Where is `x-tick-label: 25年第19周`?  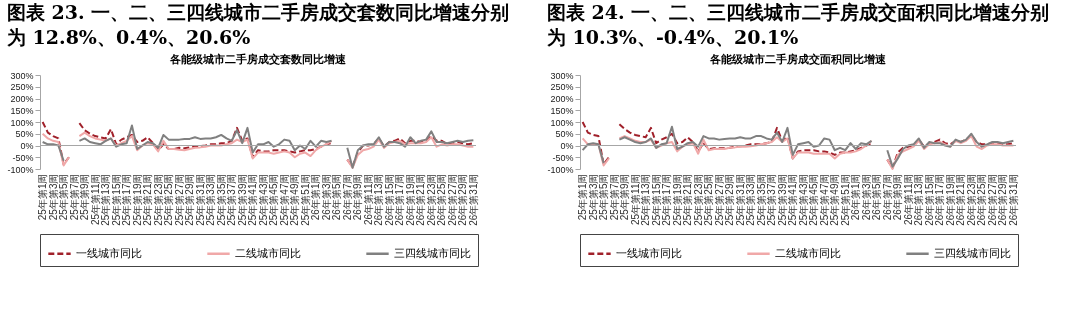
x-tick-label: 25年第19周 is located at coordinates (137, 199).